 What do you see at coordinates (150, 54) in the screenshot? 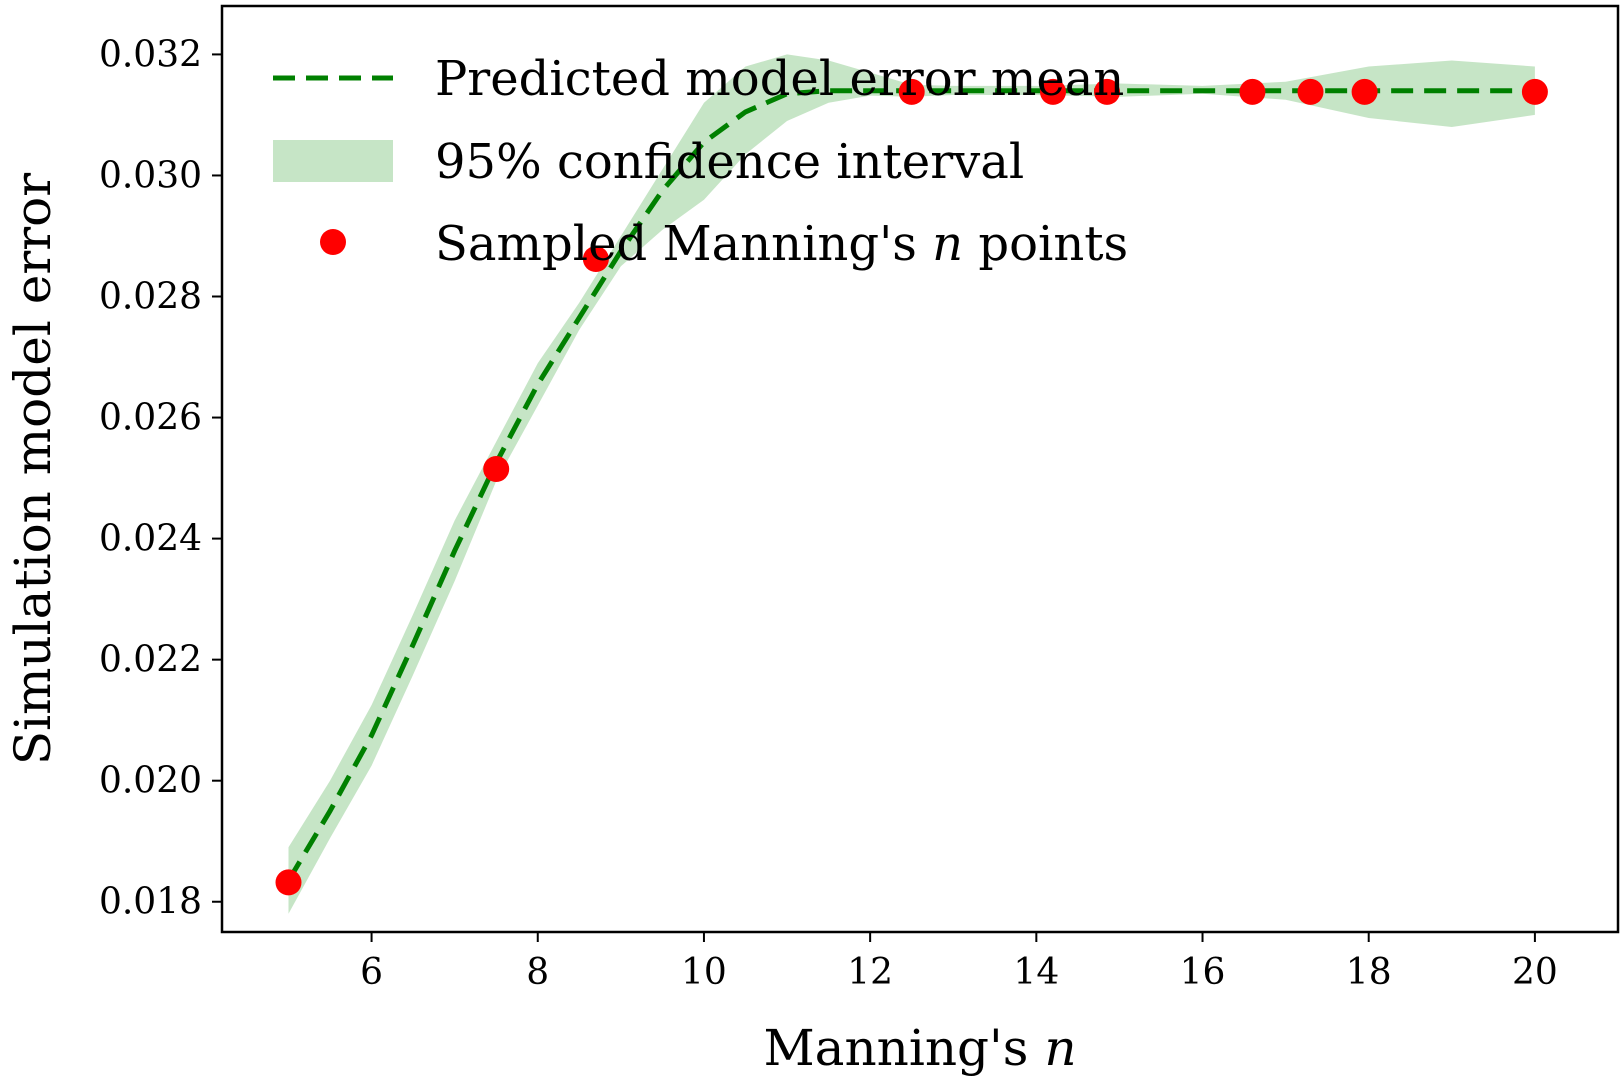
I see `y-tick-label: 0.032` at bounding box center [150, 54].